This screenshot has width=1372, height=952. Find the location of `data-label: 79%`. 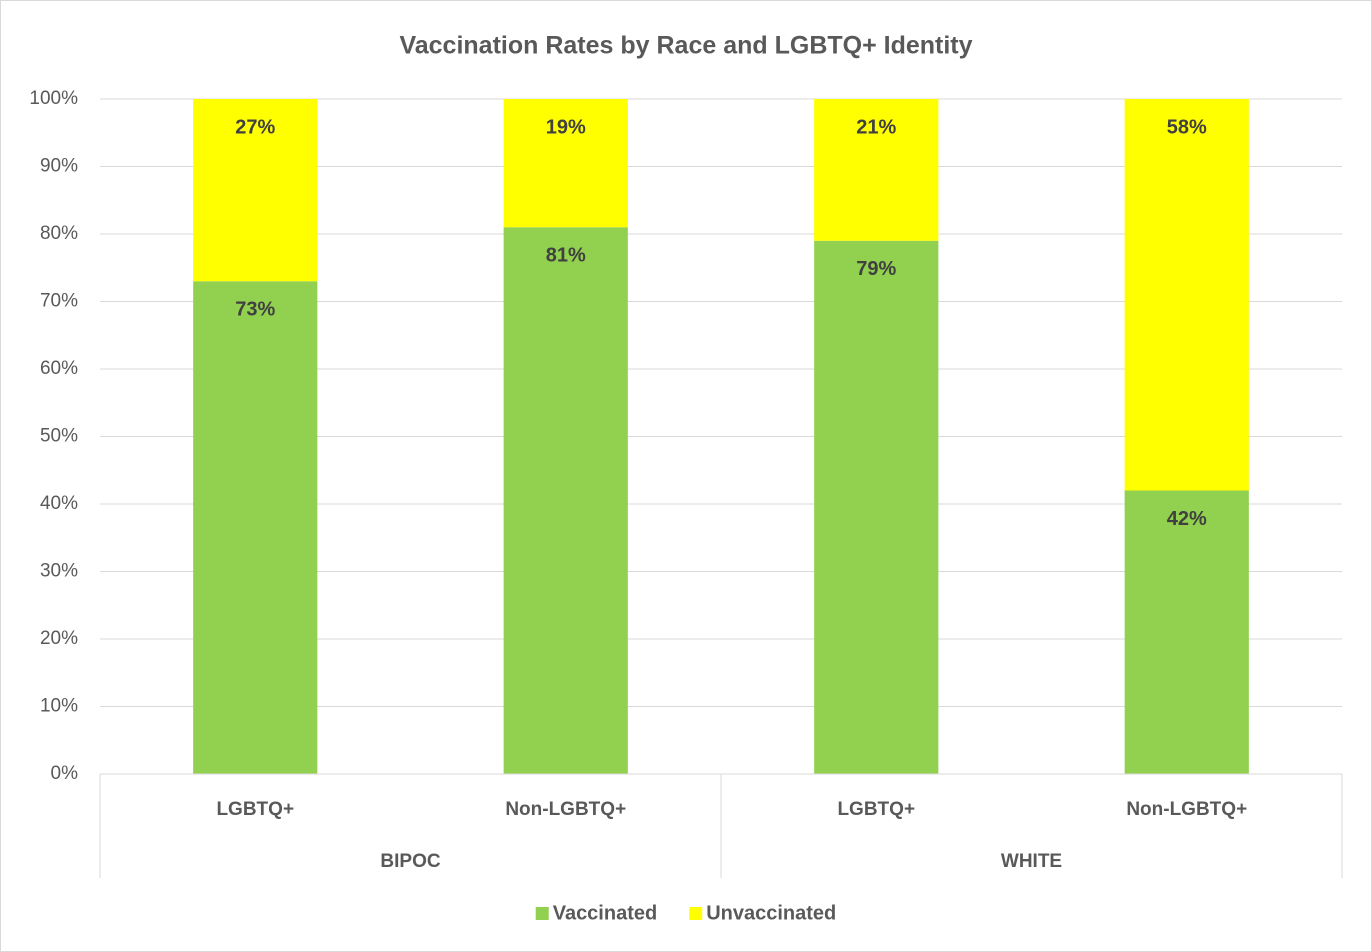

data-label: 79% is located at coordinates (876, 269).